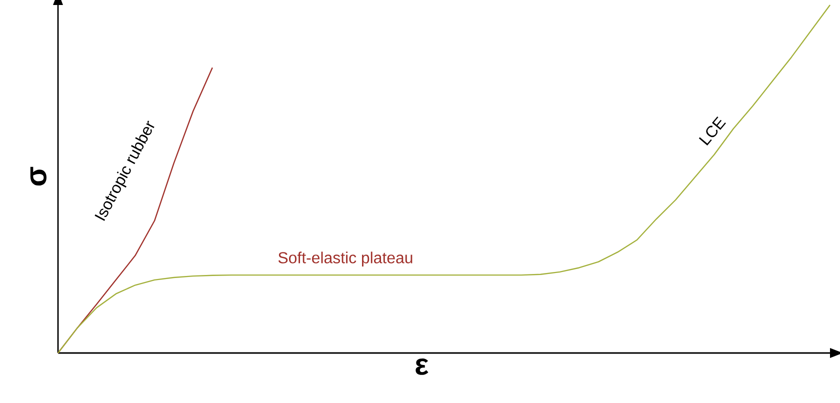 This screenshot has width=840, height=403. What do you see at coordinates (345, 259) in the screenshot?
I see `annotation: Soft-elastic plateau` at bounding box center [345, 259].